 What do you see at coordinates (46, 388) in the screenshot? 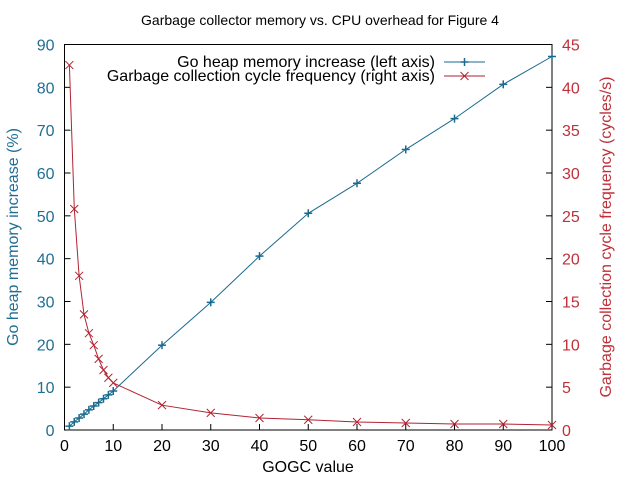
I see `left-y-tick-label: 10` at bounding box center [46, 388].